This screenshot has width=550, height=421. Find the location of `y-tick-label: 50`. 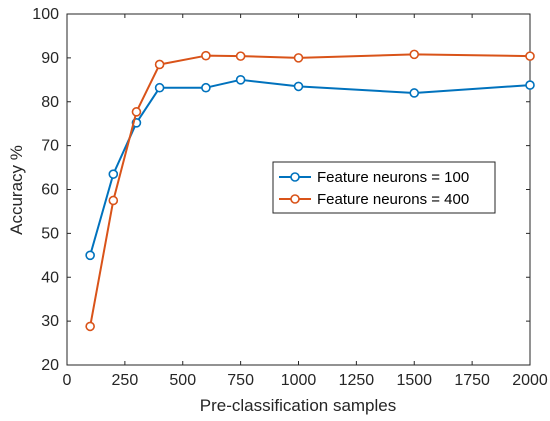

y-tick-label: 50 is located at coordinates (50, 233).